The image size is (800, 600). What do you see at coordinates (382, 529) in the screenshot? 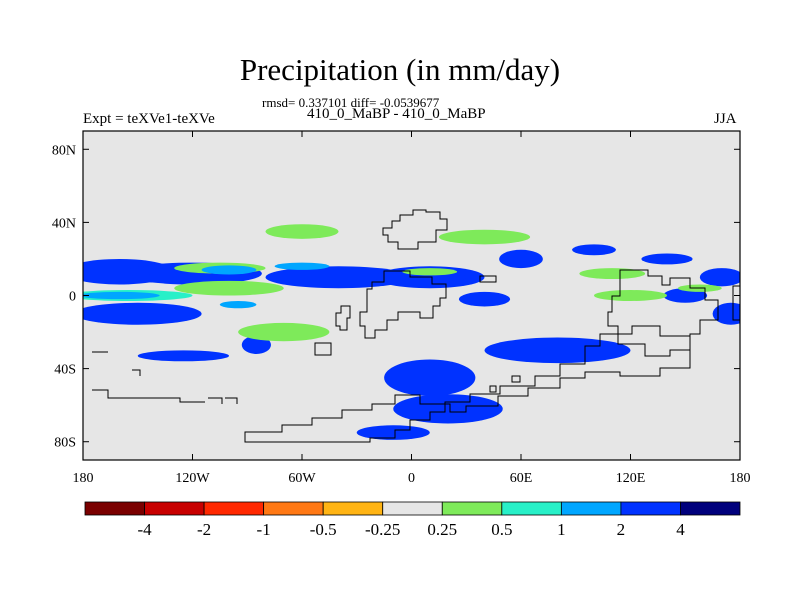
I see `colorbar-label: -0.25` at bounding box center [382, 529].